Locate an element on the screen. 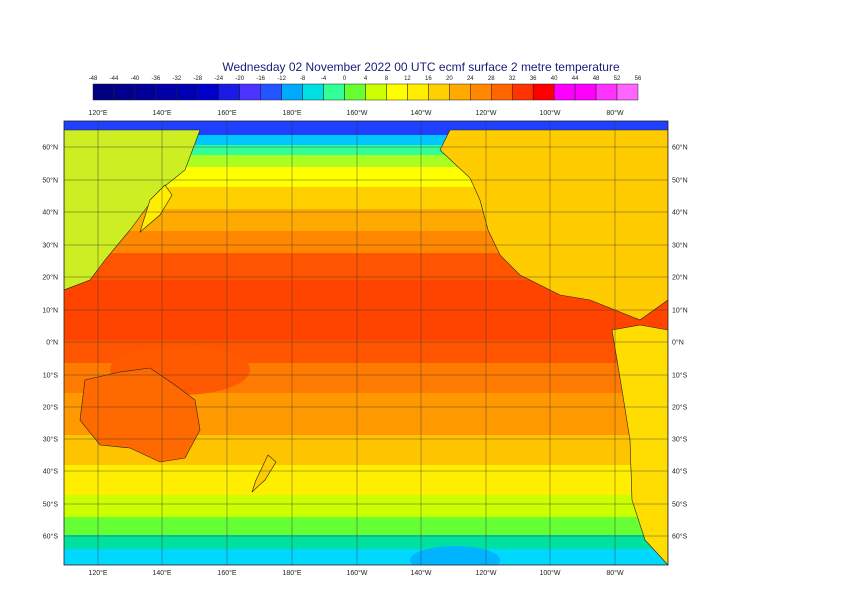 The width and height of the screenshot is (842, 596). color-legend is located at coordinates (365, 92).